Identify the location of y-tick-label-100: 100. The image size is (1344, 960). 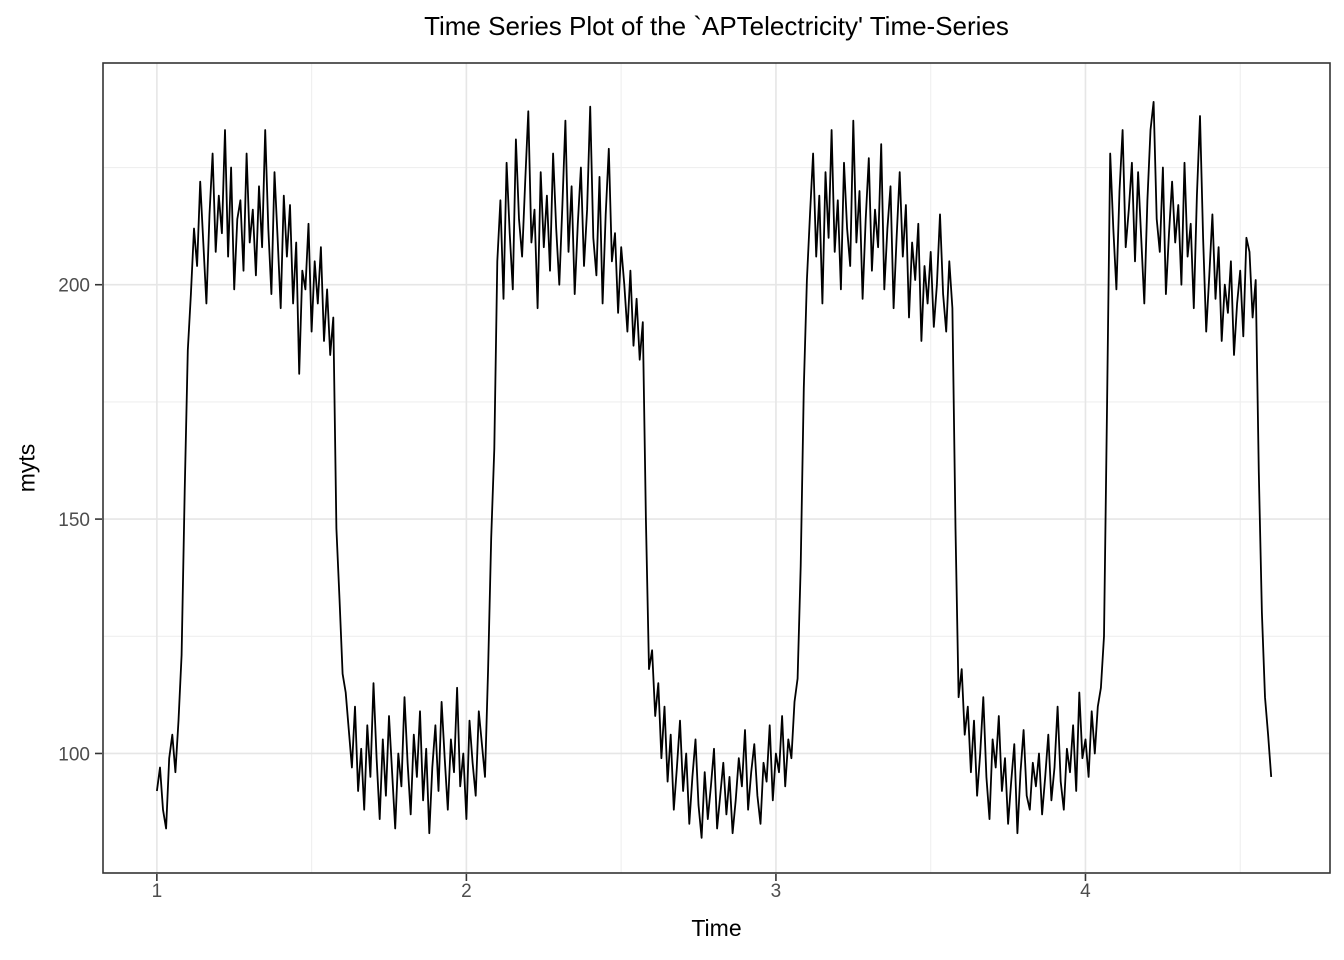
(74, 754).